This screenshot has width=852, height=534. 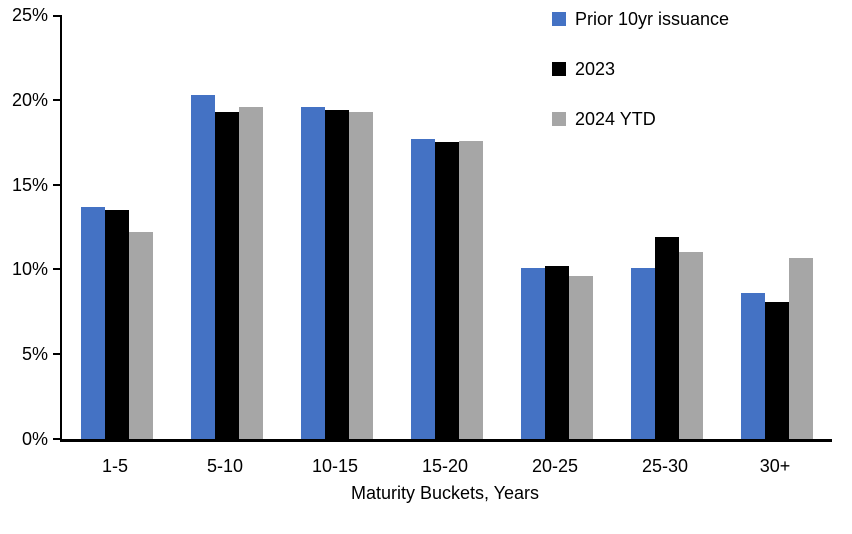 What do you see at coordinates (225, 466) in the screenshot?
I see `x-axis-tick-label: 5-10` at bounding box center [225, 466].